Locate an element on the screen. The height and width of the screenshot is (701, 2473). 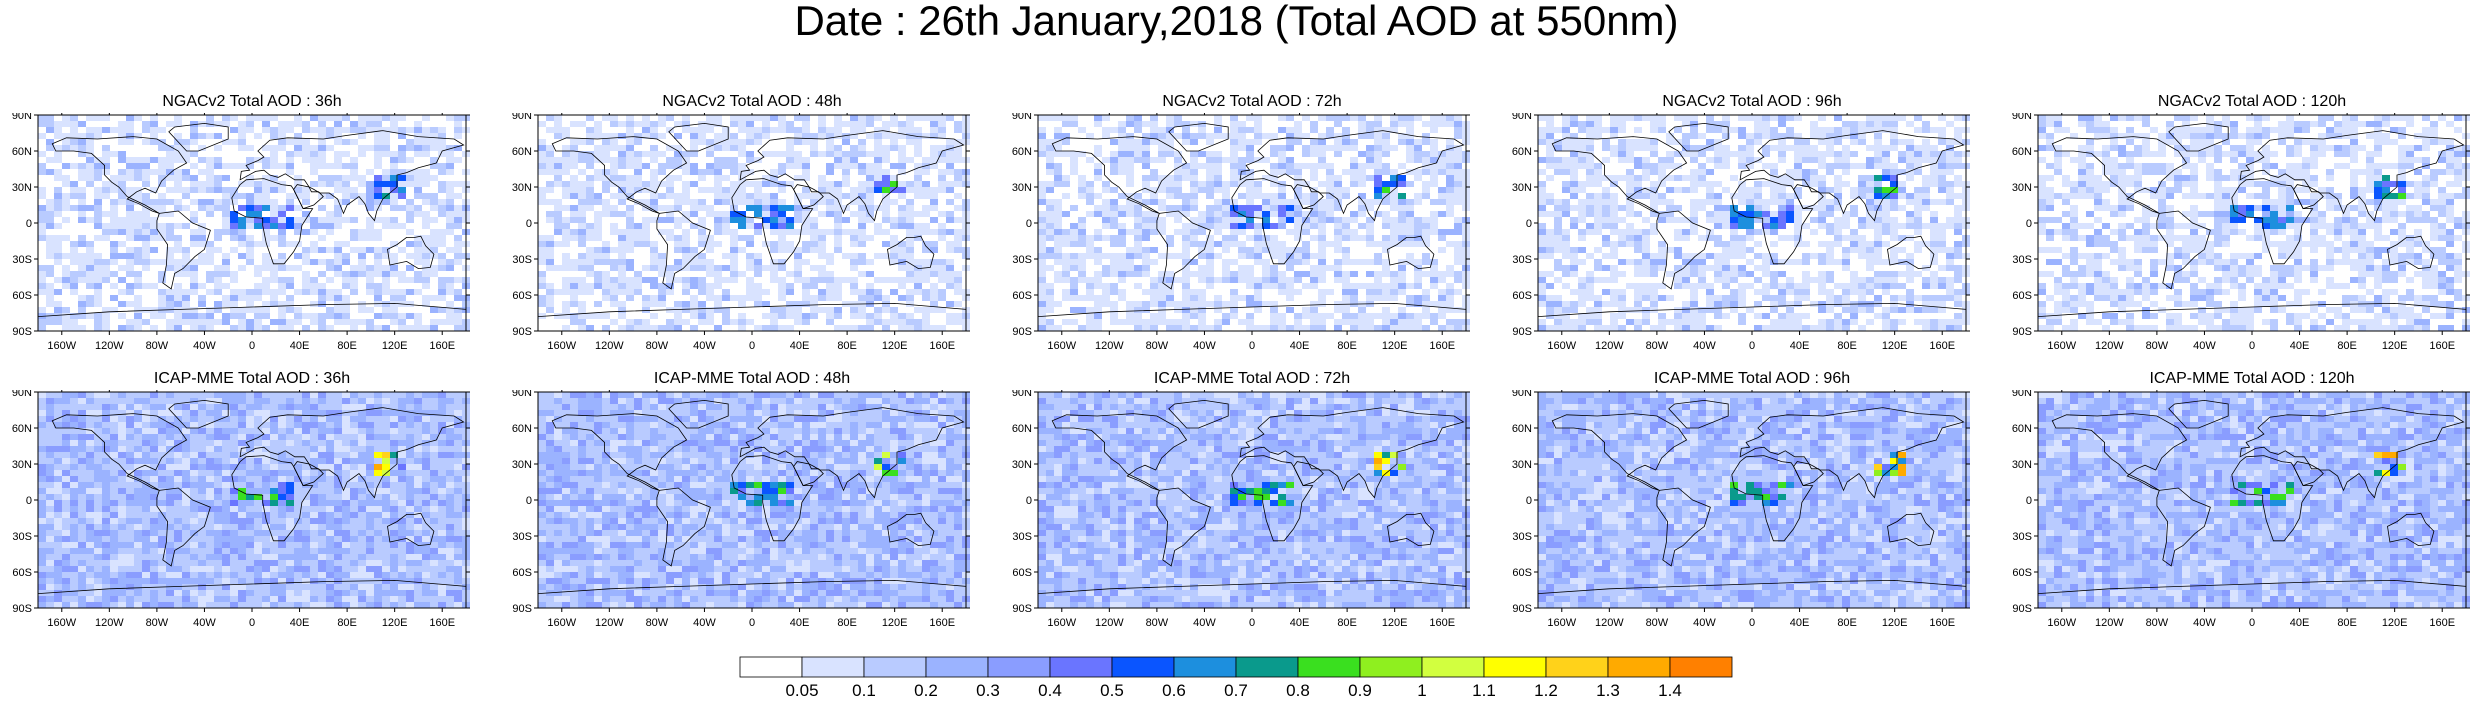
colorbar-label: 0.1 is located at coordinates (864, 690).